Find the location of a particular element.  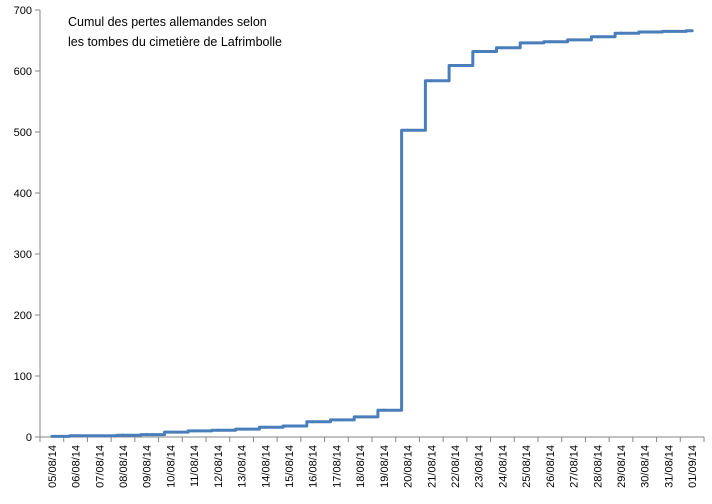

x-tick-label: 25/08/14 is located at coordinates (527, 466).